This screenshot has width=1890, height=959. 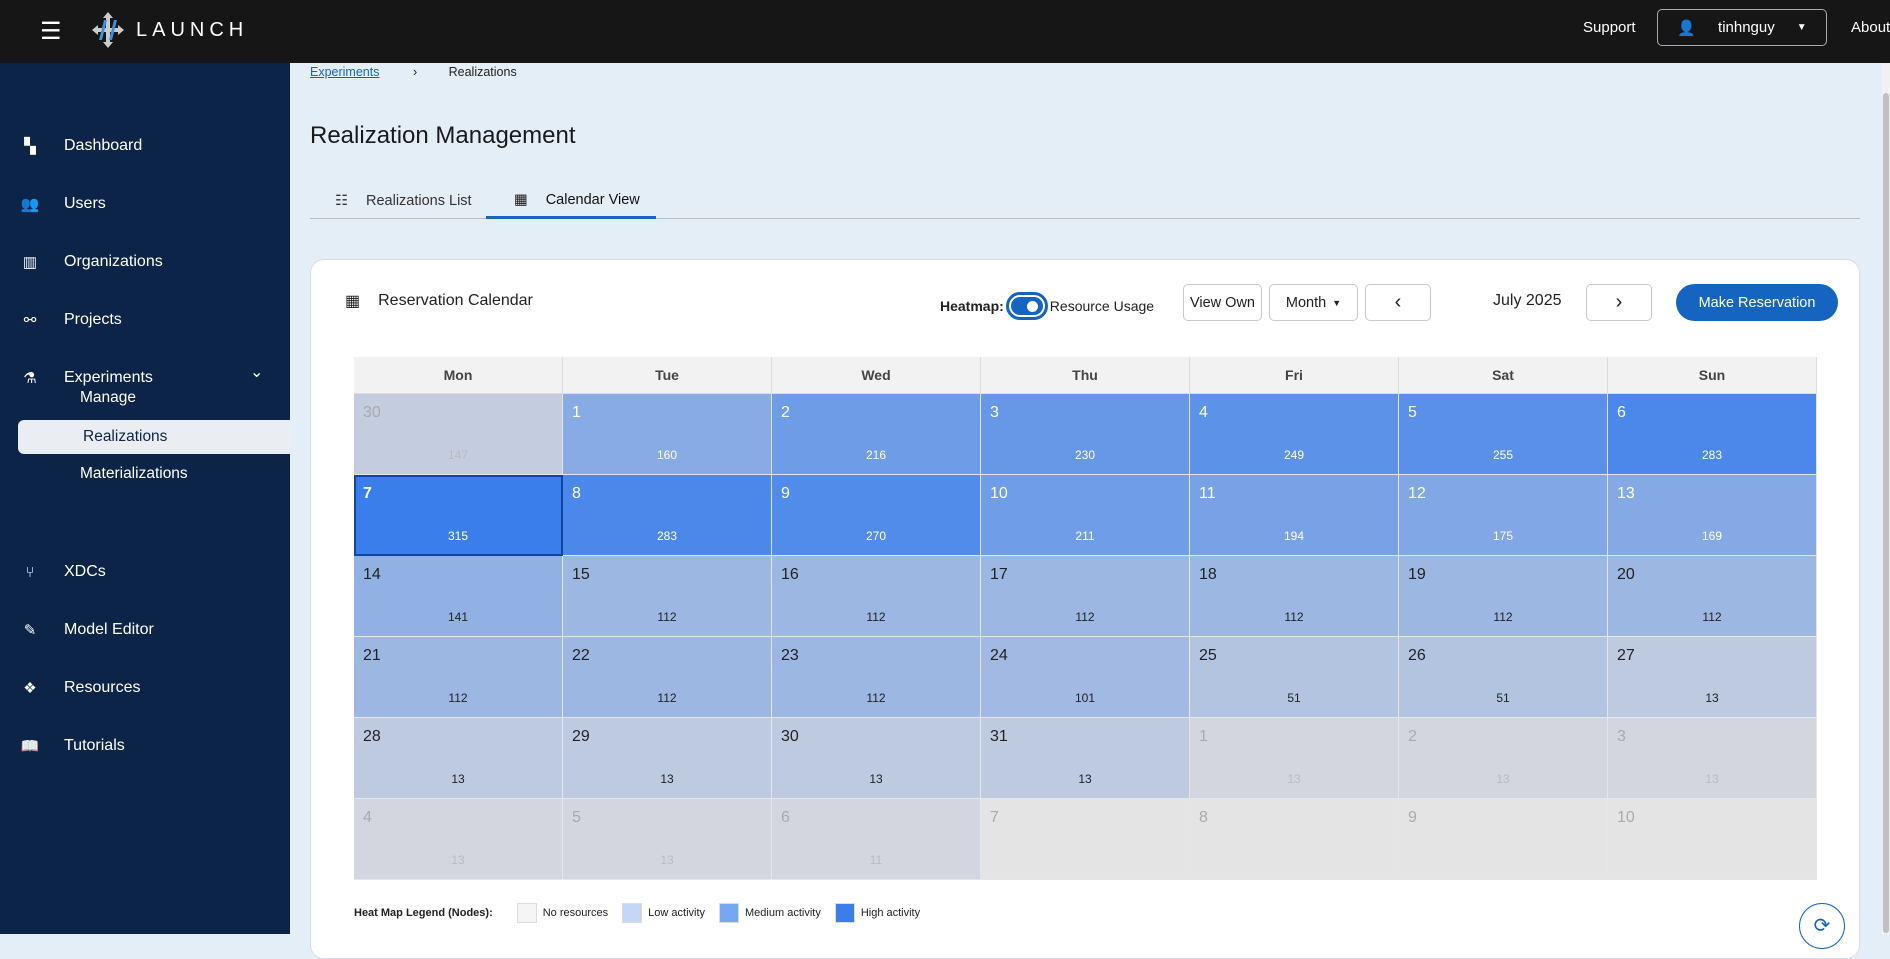 I want to click on node-count: 283, so click(x=1712, y=455).